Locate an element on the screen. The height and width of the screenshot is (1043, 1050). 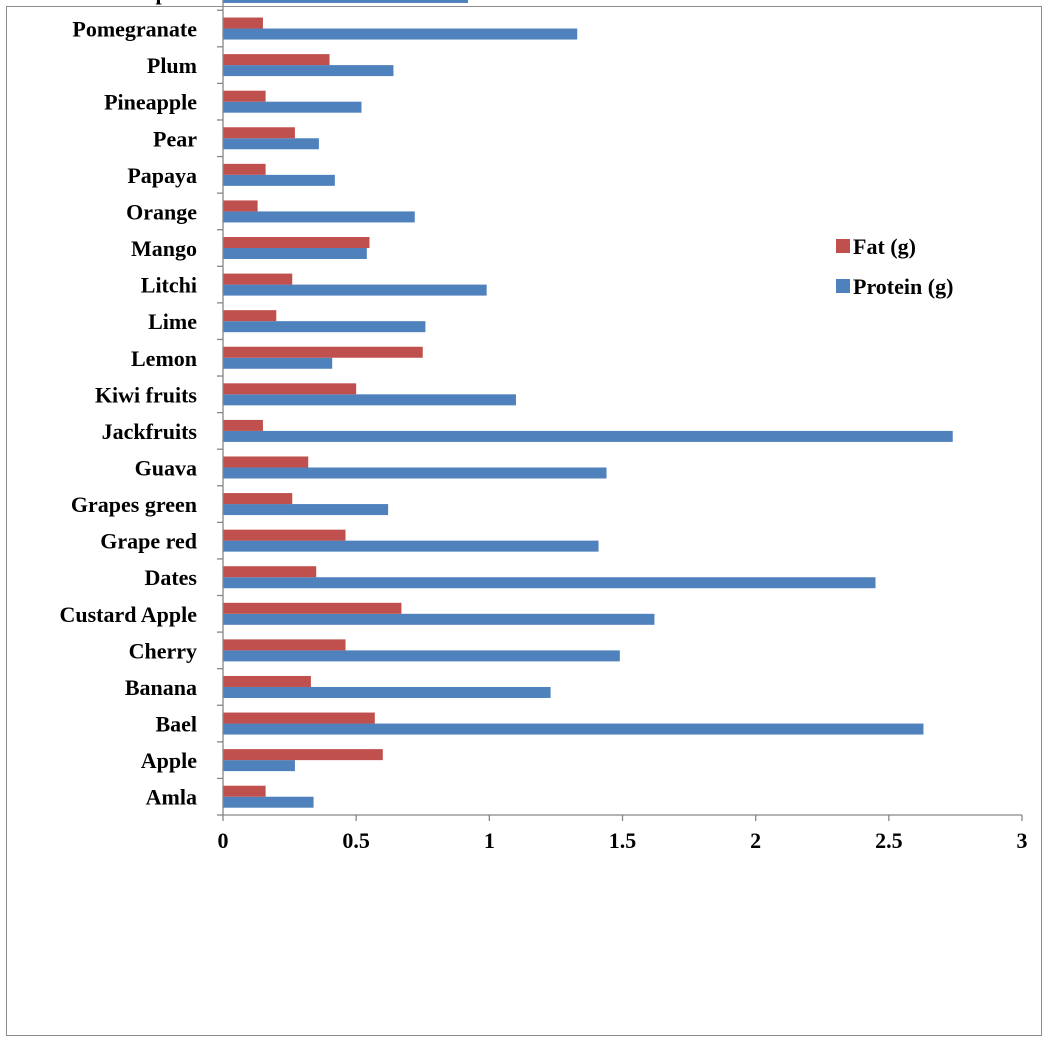
bar-protein-plum is located at coordinates (308, 71).